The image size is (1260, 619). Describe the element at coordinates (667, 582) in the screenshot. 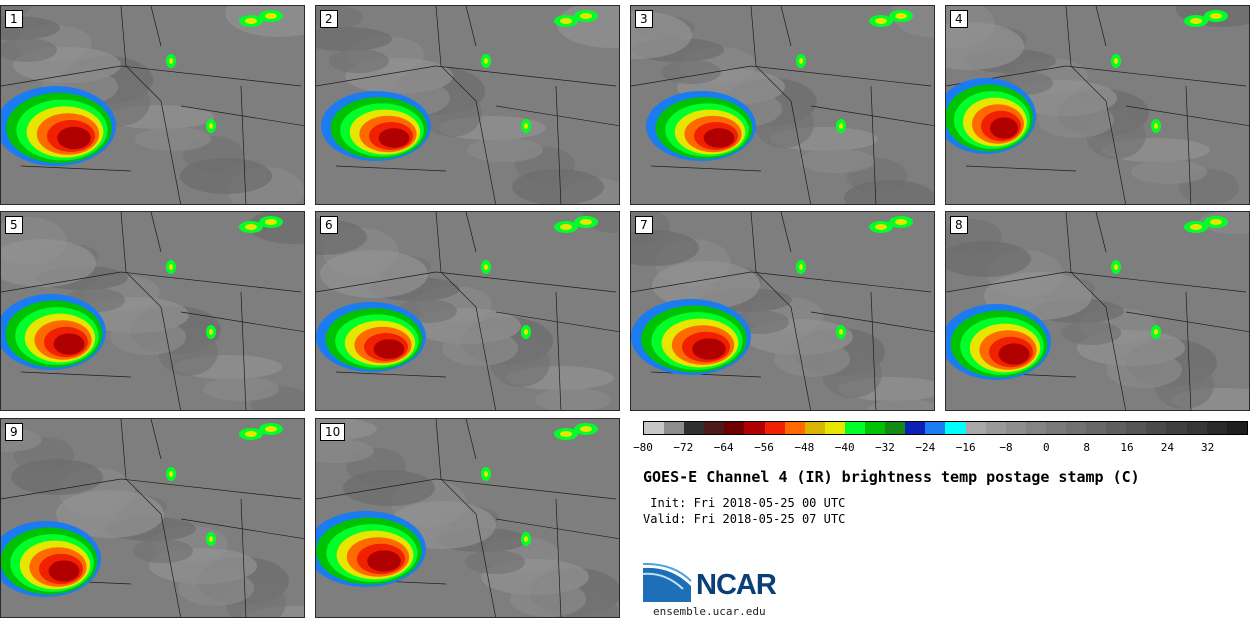

I see `ncar-logo-icon` at that location.